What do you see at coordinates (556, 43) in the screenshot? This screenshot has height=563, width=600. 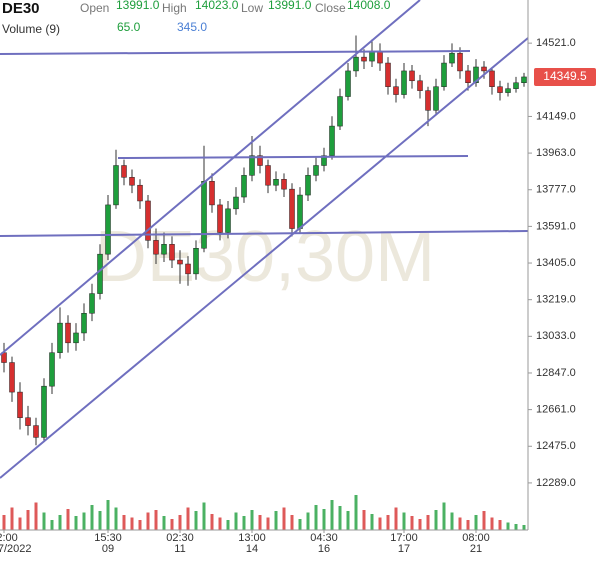 I see `y-tick-label: 14521.0` at bounding box center [556, 43].